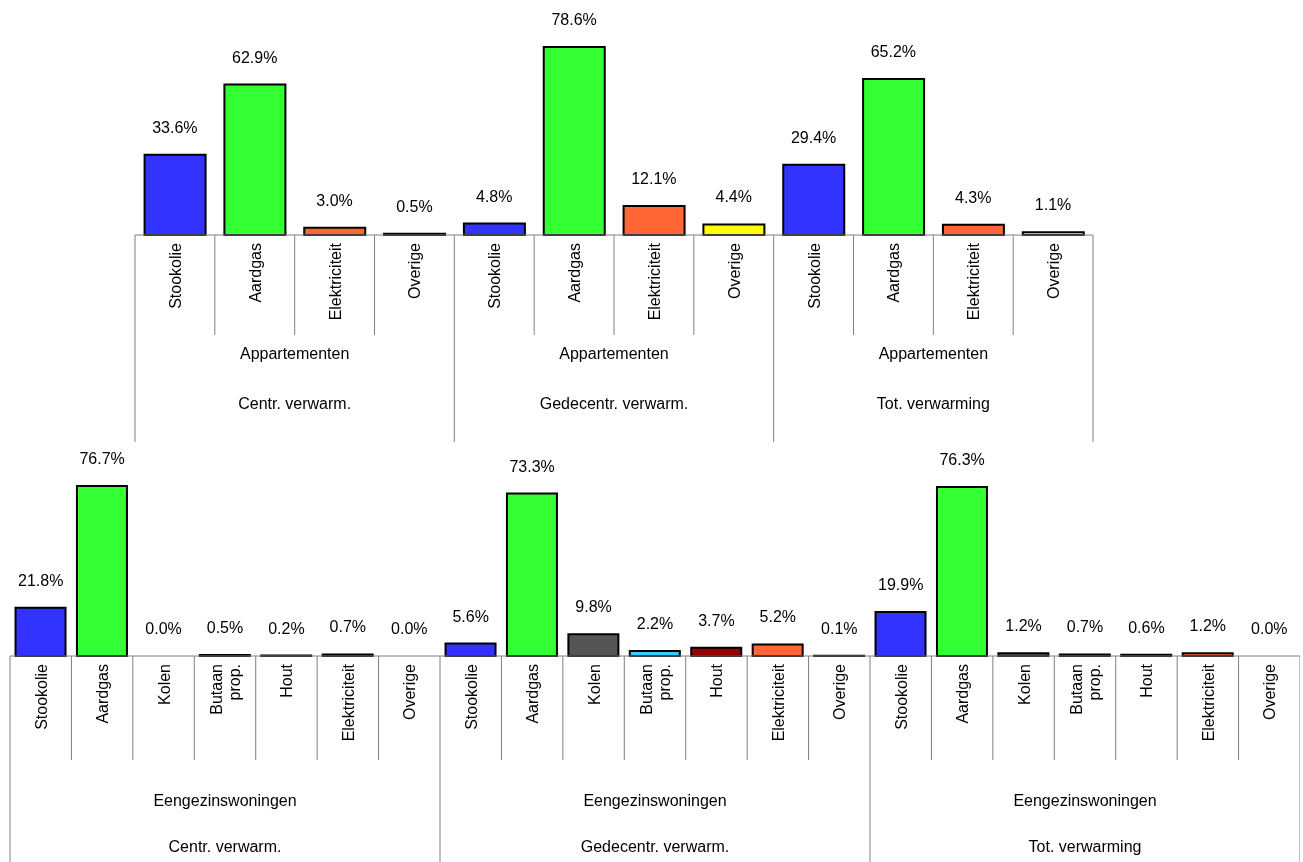 This screenshot has width=1303, height=862. Describe the element at coordinates (893, 52) in the screenshot. I see `data-label: 65.2%` at that location.